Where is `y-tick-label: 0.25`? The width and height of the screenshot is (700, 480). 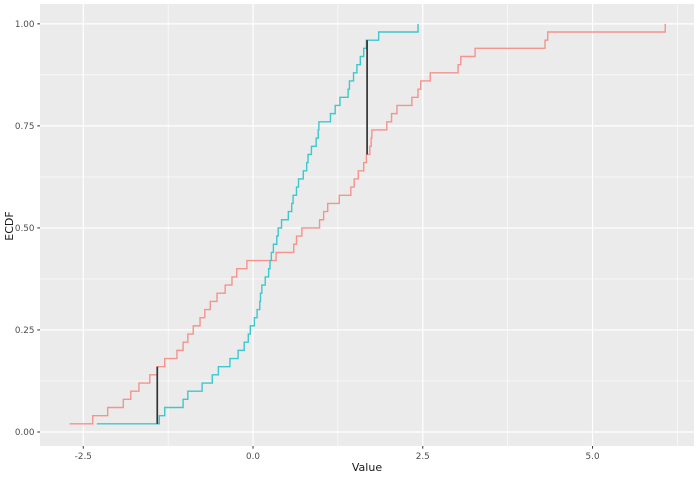 y-tick-label: 0.25 is located at coordinates (25, 331).